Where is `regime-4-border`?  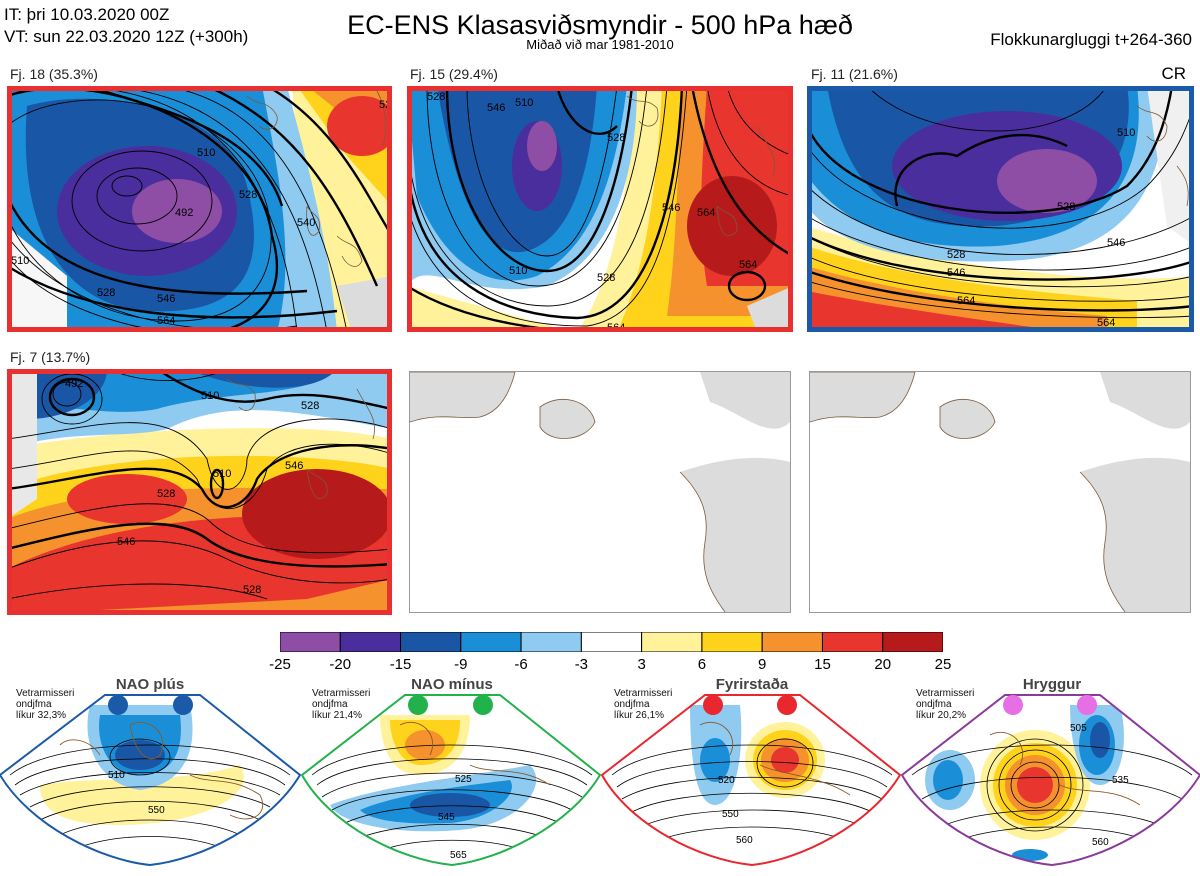 regime-4-border is located at coordinates (1050, 780).